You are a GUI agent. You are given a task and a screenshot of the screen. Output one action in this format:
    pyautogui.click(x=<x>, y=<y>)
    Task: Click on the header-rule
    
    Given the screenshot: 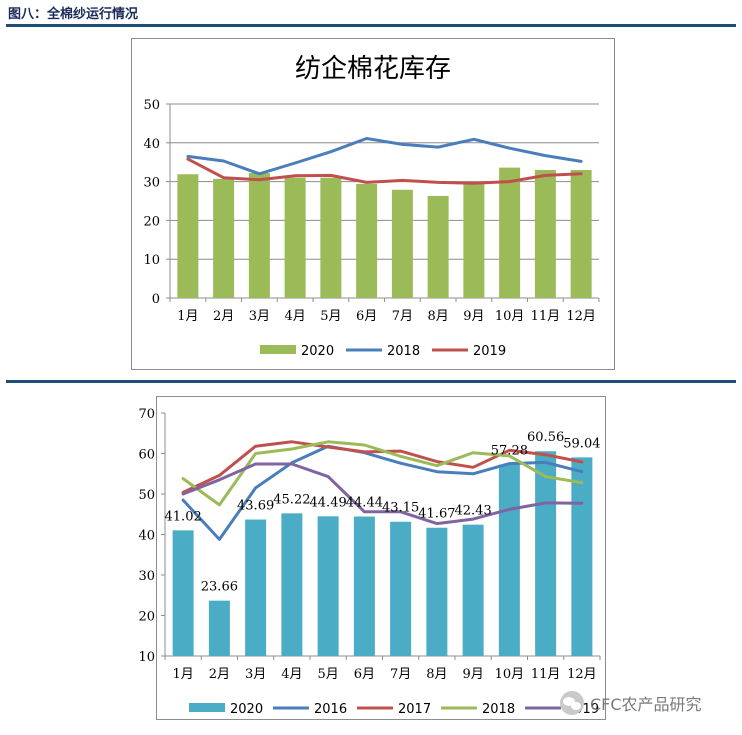 What is the action you would take?
    pyautogui.click(x=371, y=25)
    